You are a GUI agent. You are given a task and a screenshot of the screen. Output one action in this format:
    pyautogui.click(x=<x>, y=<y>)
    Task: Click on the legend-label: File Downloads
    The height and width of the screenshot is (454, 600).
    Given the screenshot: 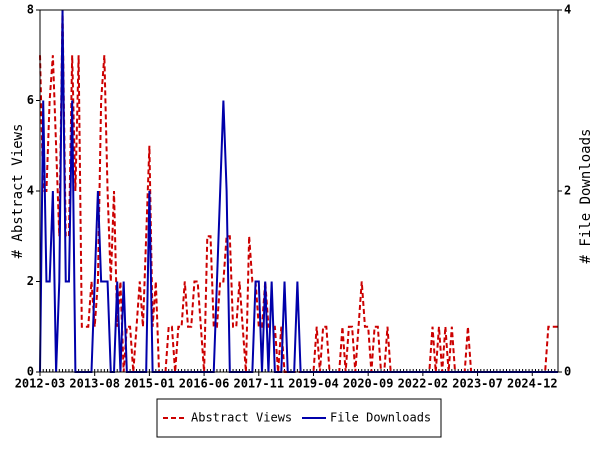 What is the action you would take?
    pyautogui.click(x=380, y=418)
    